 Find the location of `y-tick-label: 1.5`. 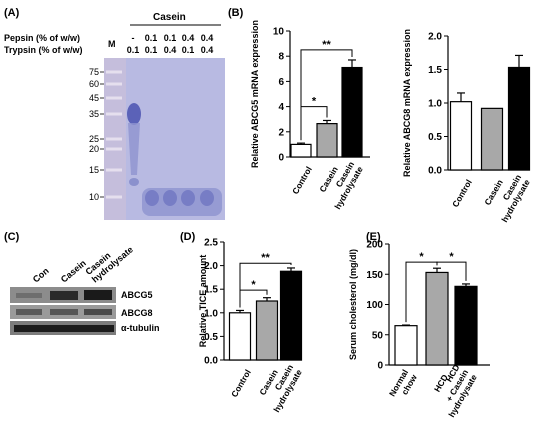

y-tick-label: 1.5 is located at coordinates (435, 70).